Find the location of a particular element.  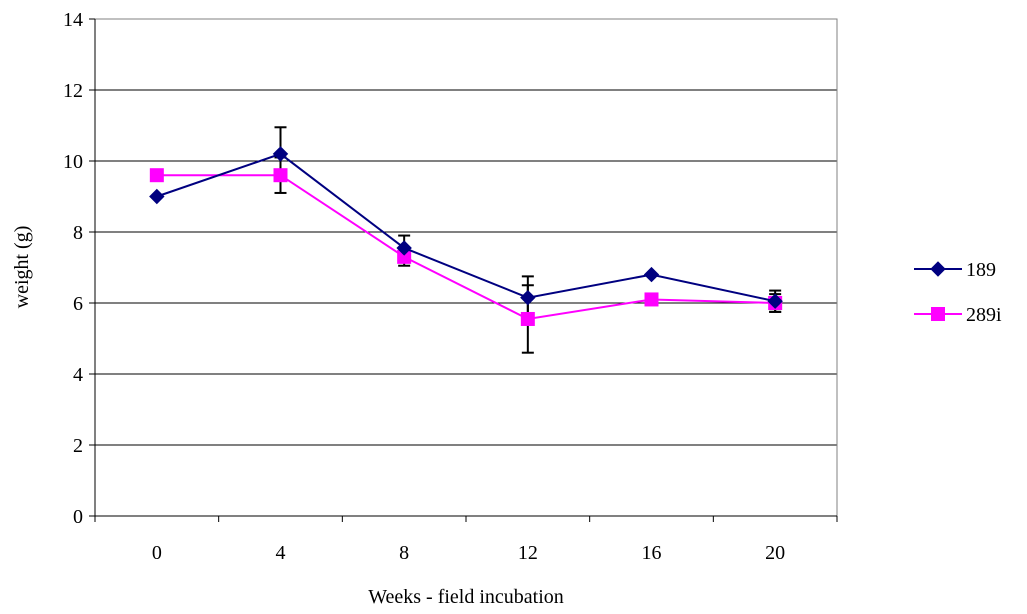

y-tick-label: 2 is located at coordinates (78, 446).